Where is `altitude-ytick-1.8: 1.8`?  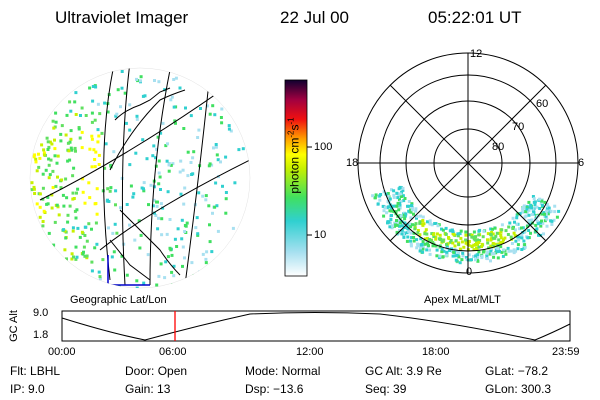
altitude-ytick-1.8: 1.8 is located at coordinates (41, 335).